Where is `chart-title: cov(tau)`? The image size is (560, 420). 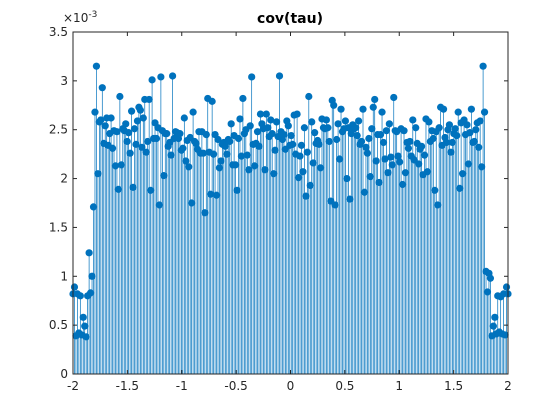 chart-title: cov(tau) is located at coordinates (290, 19).